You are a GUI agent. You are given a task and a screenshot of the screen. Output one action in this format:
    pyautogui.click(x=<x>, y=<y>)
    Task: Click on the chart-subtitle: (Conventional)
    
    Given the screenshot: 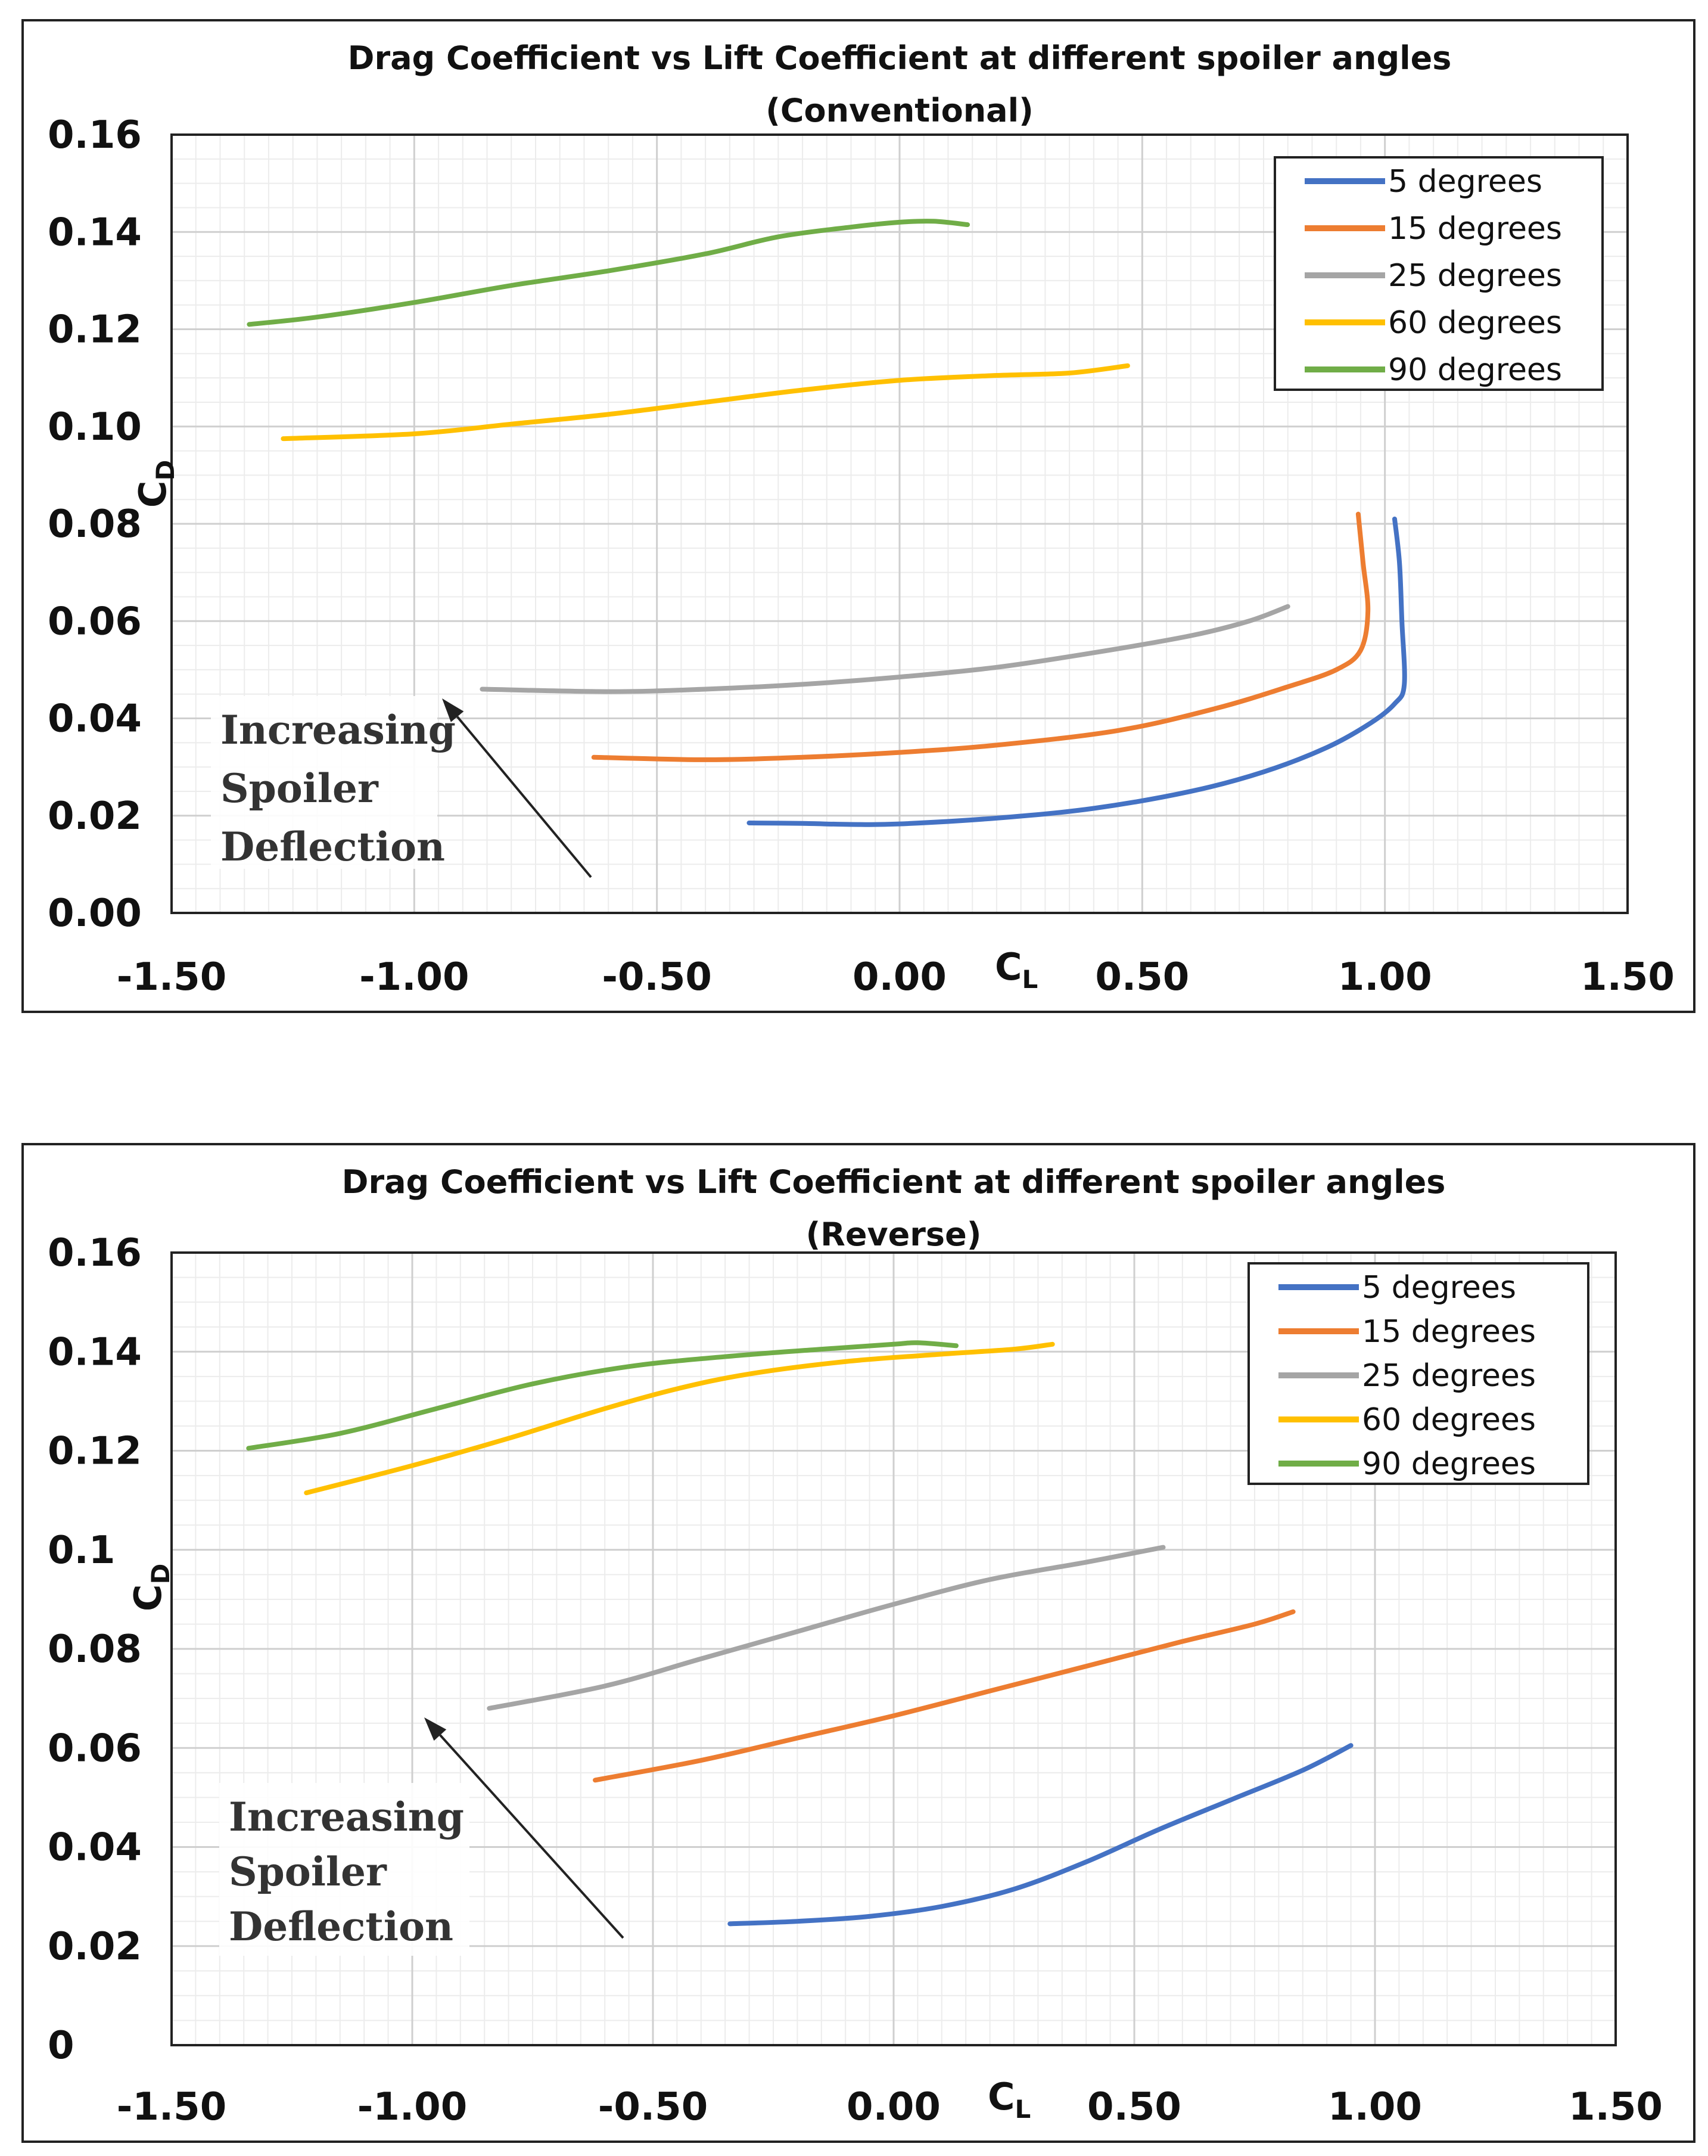 What is the action you would take?
    pyautogui.click(x=900, y=110)
    